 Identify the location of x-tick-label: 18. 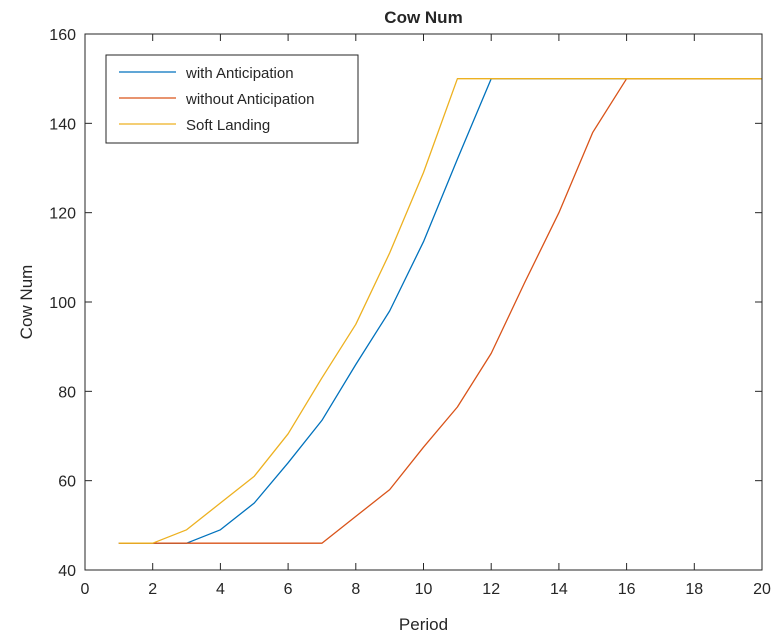
(694, 589).